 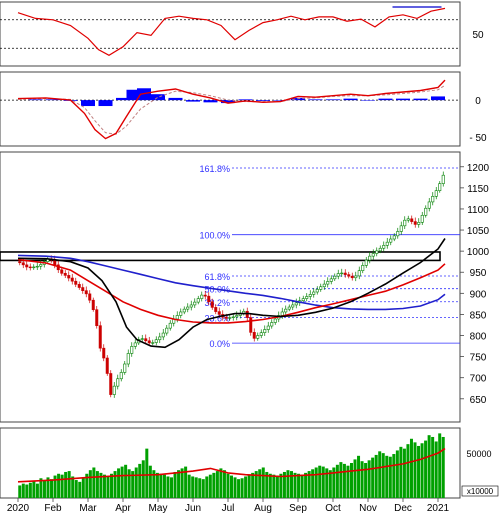 I want to click on macd-frame, so click(x=230, y=109).